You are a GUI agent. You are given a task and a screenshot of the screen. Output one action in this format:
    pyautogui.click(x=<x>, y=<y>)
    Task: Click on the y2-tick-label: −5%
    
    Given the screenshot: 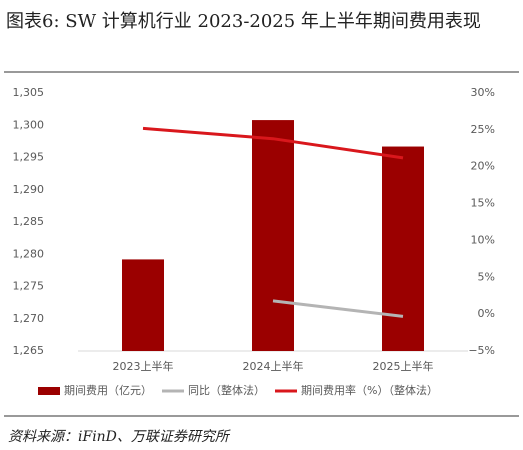 What is the action you would take?
    pyautogui.click(x=481, y=350)
    